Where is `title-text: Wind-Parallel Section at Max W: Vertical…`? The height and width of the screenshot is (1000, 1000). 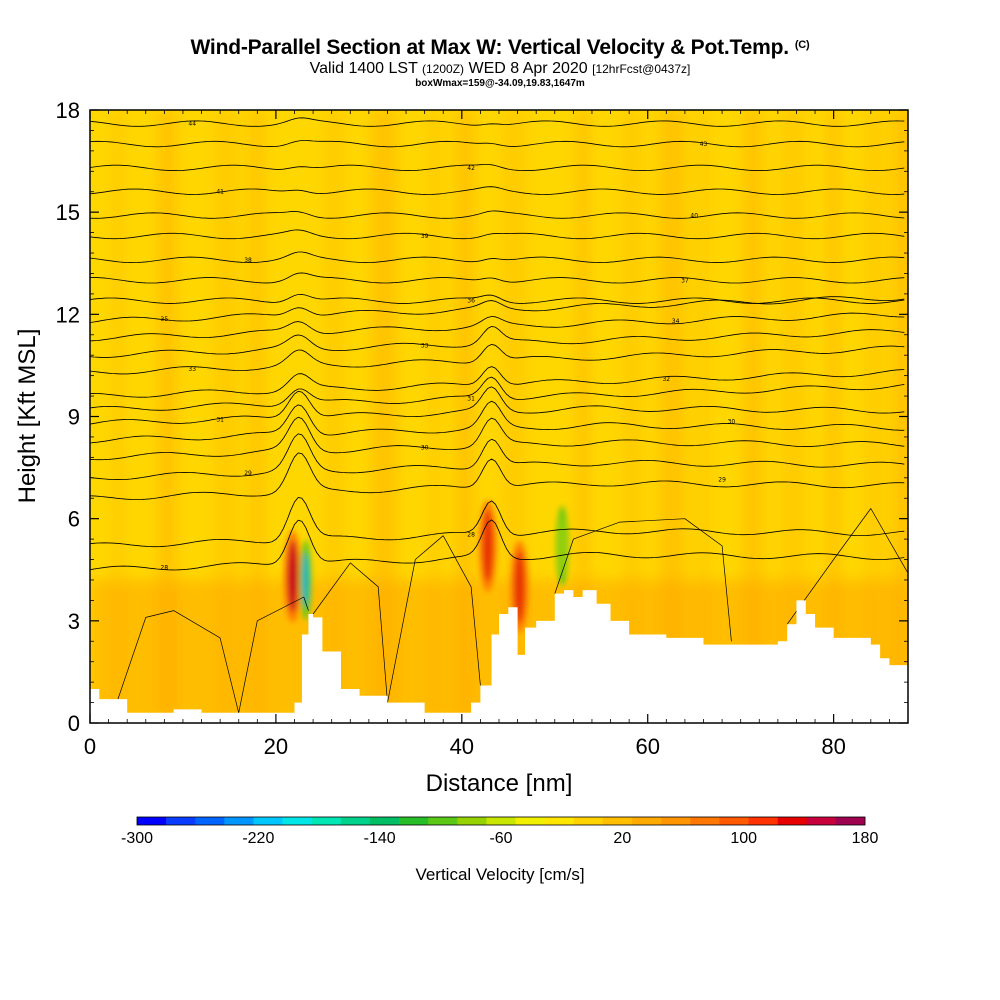 title-text: Wind-Parallel Section at Max W: Vertical… is located at coordinates (490, 47).